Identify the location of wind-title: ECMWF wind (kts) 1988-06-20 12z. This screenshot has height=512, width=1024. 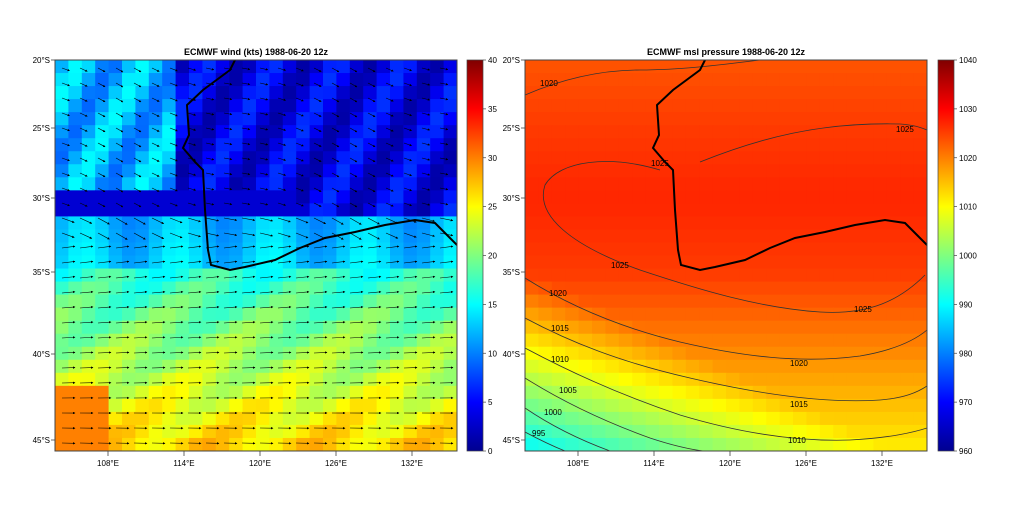
(256, 52).